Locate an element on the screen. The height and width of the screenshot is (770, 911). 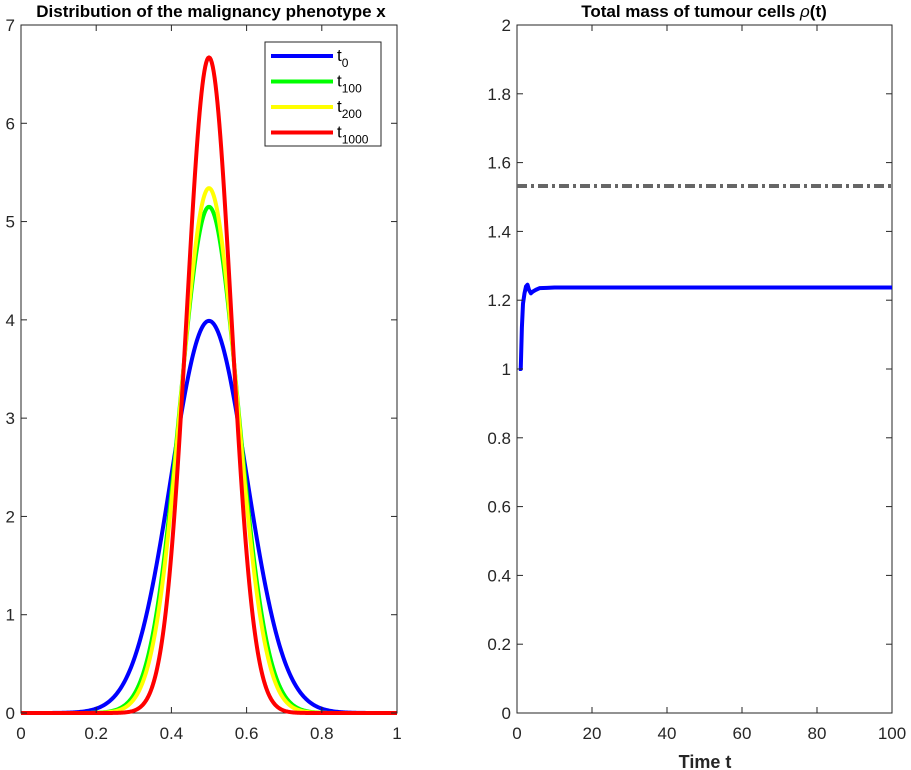
legend-box is located at coordinates (323, 94).